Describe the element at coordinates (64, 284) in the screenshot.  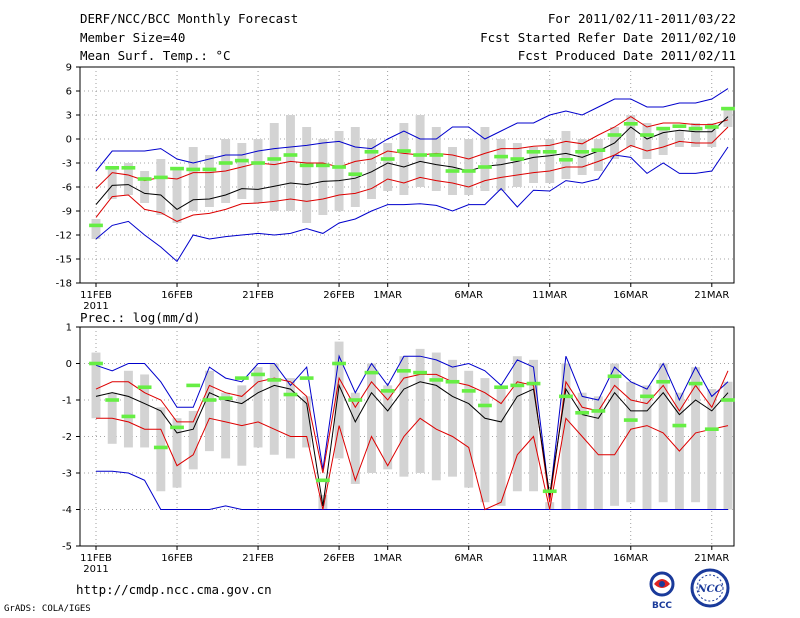
I see `y-tick-label: -18` at that location.